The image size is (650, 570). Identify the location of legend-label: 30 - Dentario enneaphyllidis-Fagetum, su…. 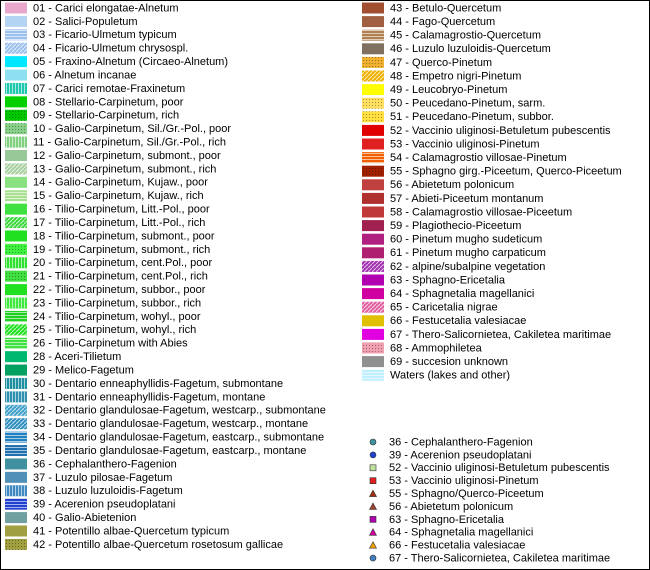
(158, 384).